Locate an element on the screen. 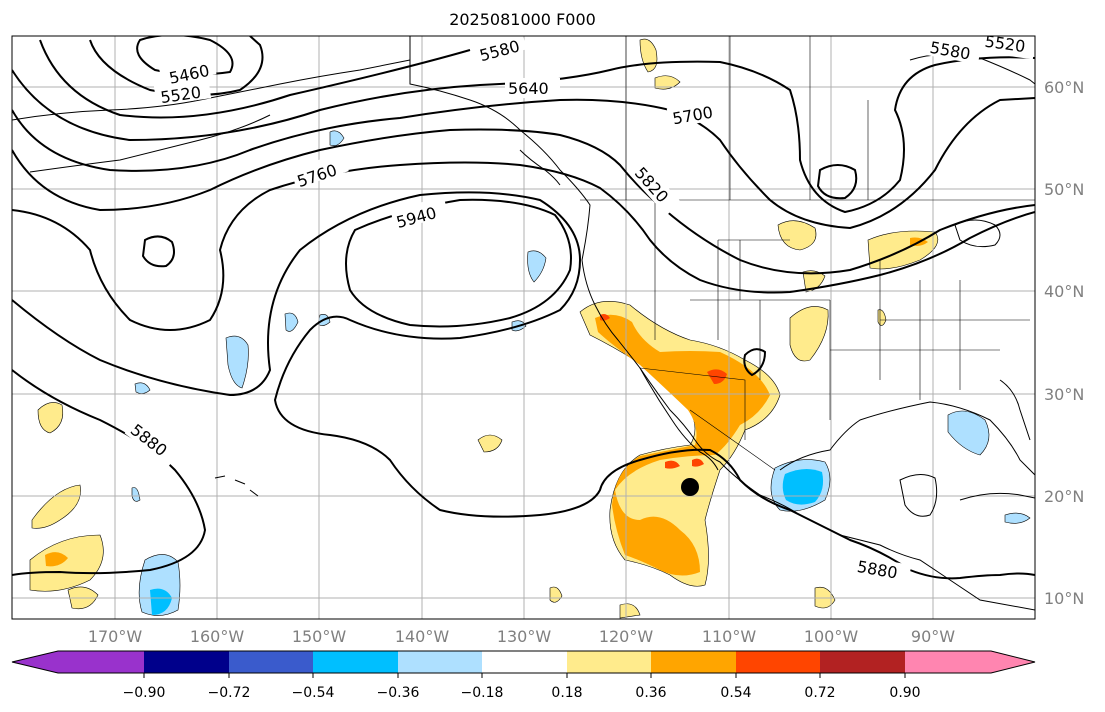  contour-5580-west is located at coordinates (275, 77).